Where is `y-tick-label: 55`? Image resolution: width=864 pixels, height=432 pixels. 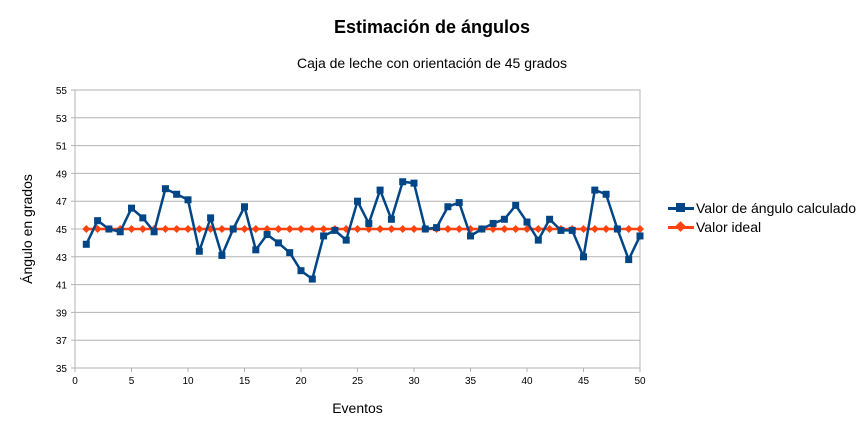
y-tick-label: 55 is located at coordinates (62, 91).